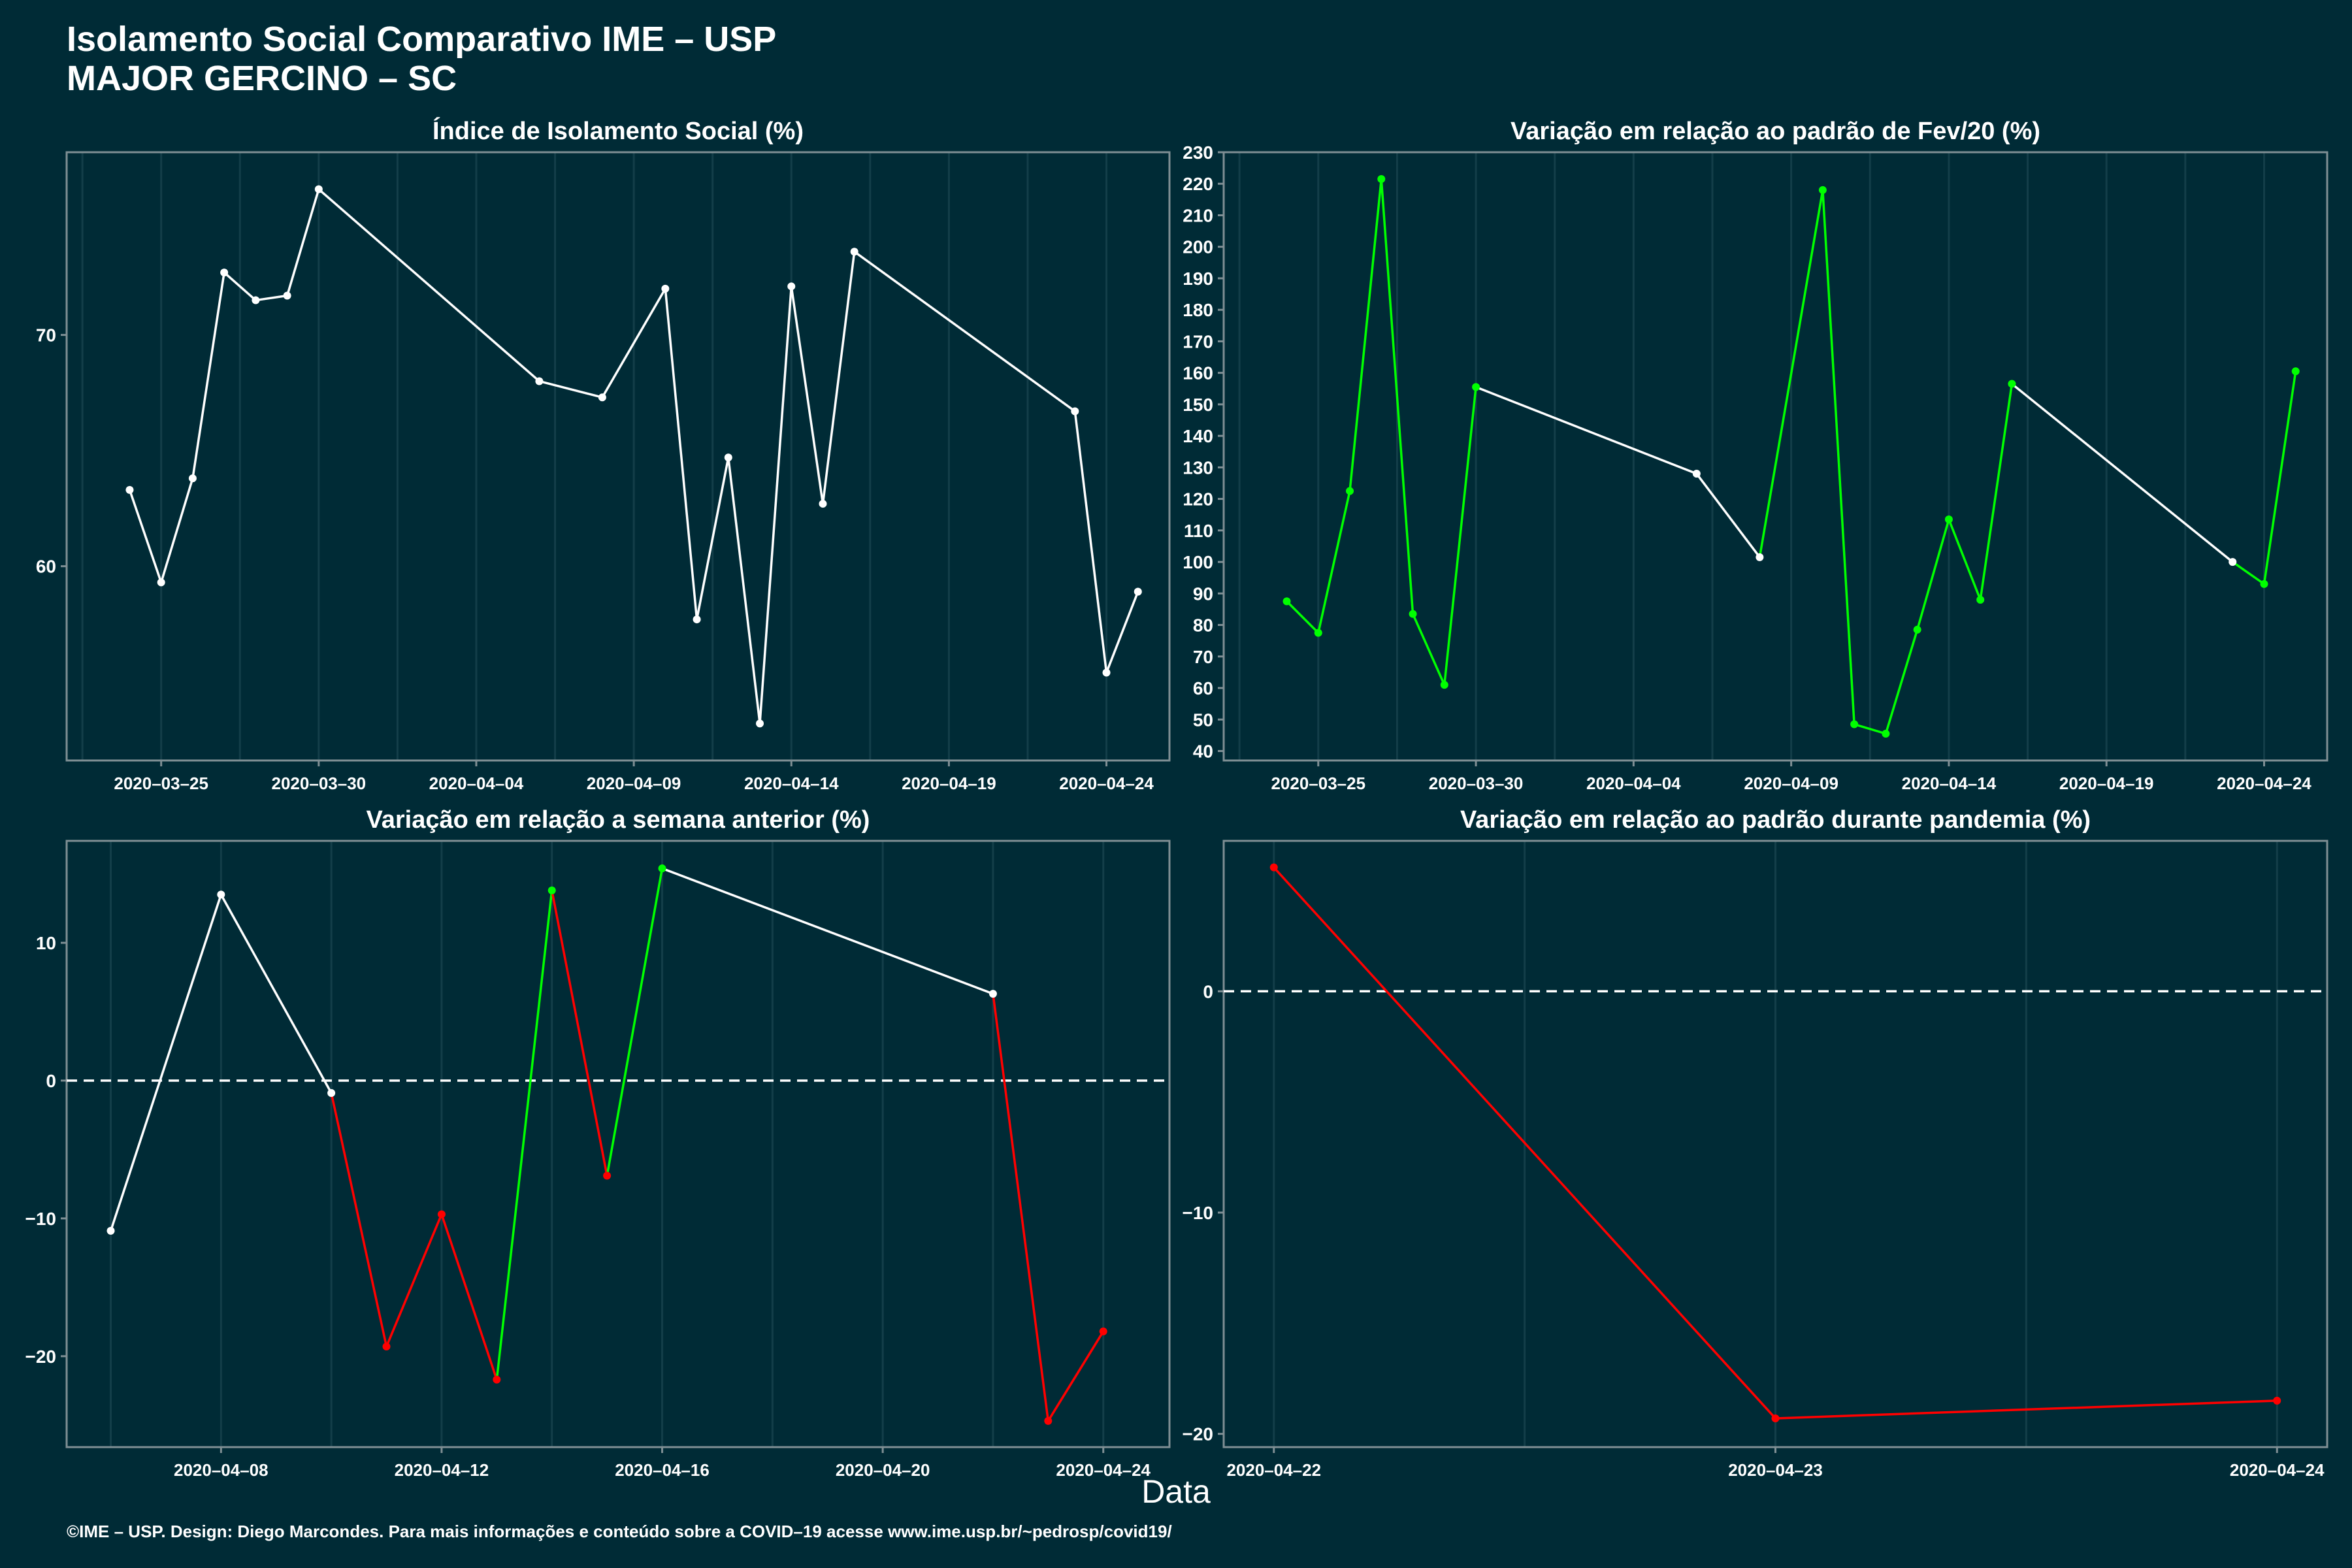 The height and width of the screenshot is (1568, 2352). What do you see at coordinates (1203, 657) in the screenshot?
I see `y-tick-label: 70` at bounding box center [1203, 657].